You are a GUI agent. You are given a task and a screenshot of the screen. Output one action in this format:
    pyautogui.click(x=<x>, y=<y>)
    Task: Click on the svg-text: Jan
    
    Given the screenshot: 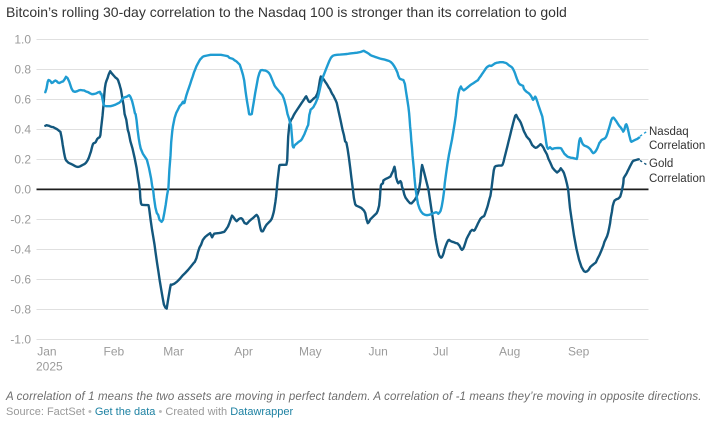 What is the action you would take?
    pyautogui.click(x=46, y=352)
    